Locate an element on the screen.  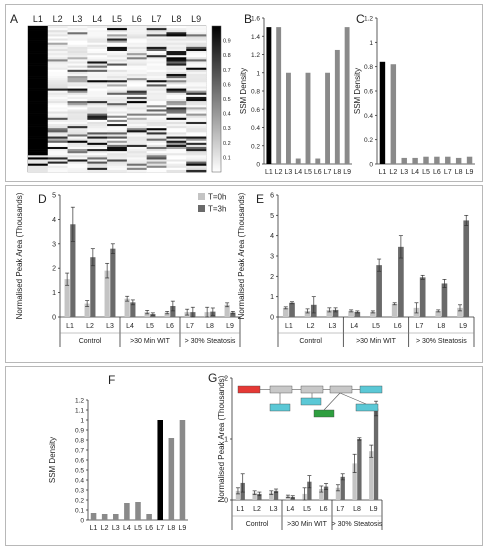
y-axis-title: Normalised Peak Area (Thousands) is located at coordinates (221, 438).